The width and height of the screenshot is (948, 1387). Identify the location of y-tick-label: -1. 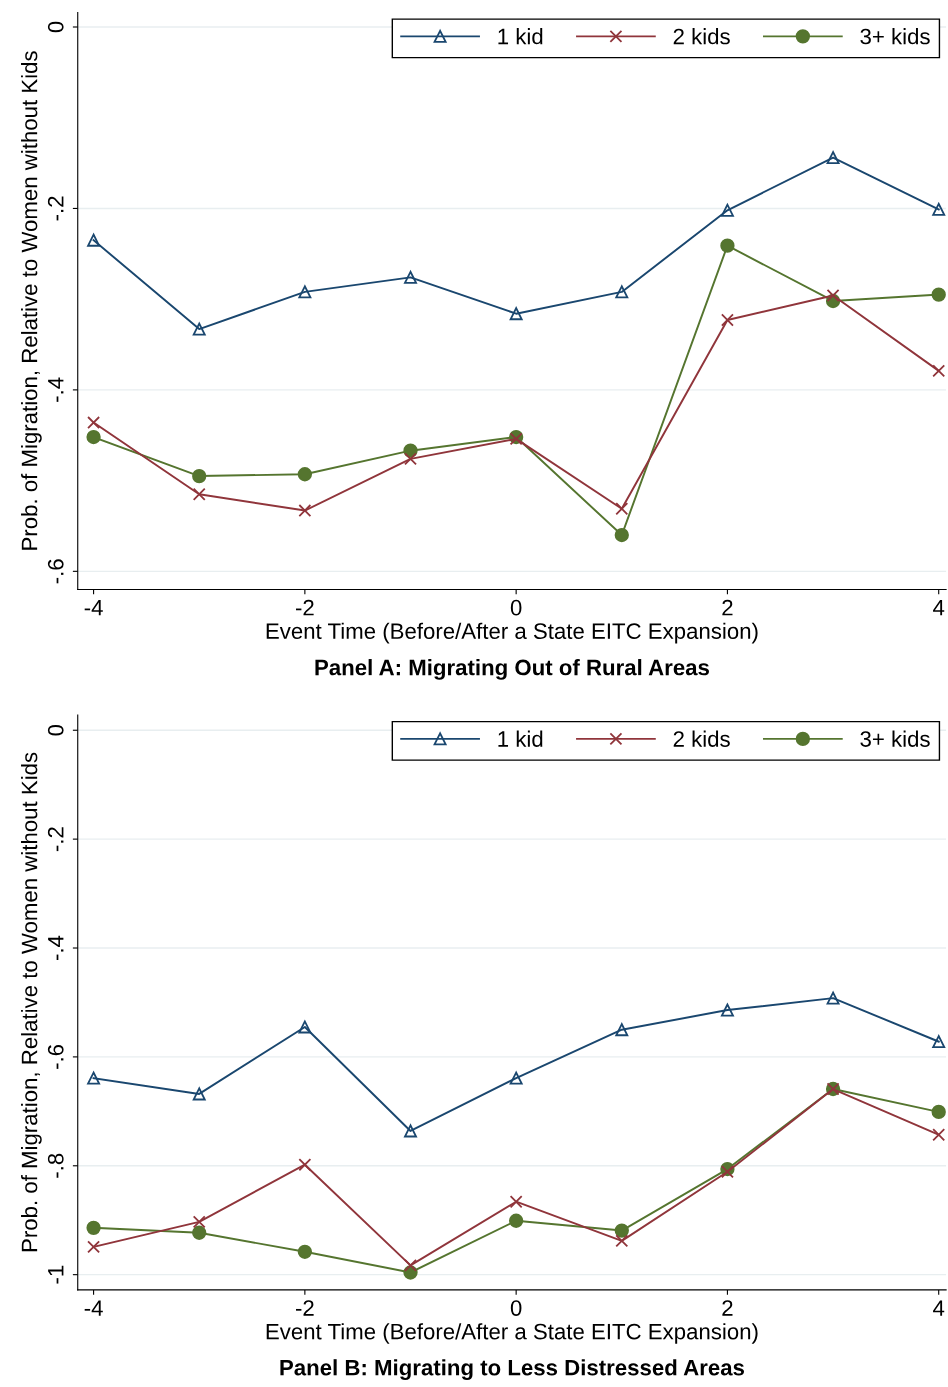
(56, 1274).